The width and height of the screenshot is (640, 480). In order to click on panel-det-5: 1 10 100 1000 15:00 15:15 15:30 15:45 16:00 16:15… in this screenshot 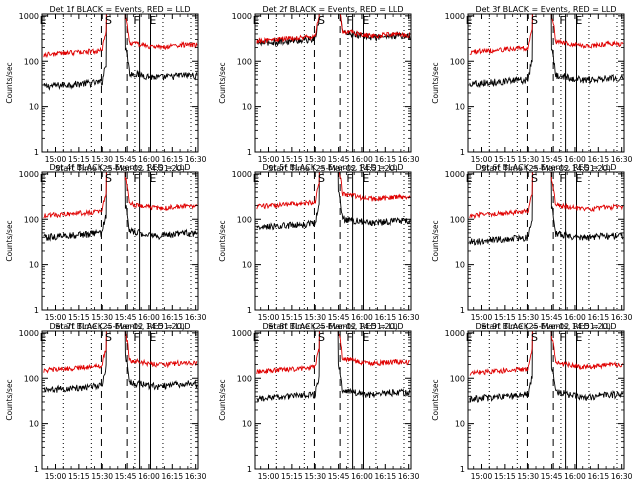, I will do `click(319, 247)`.